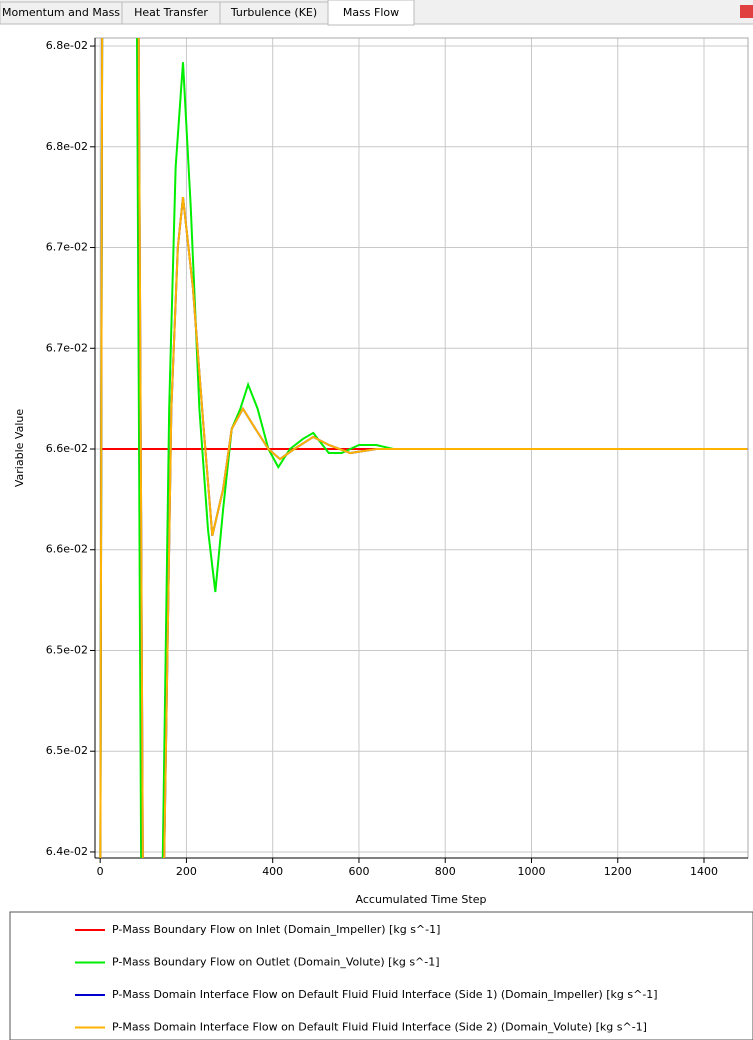 Image resolution: width=753 pixels, height=1040 pixels. Describe the element at coordinates (186, 871) in the screenshot. I see `x-tick-label: 200` at that location.